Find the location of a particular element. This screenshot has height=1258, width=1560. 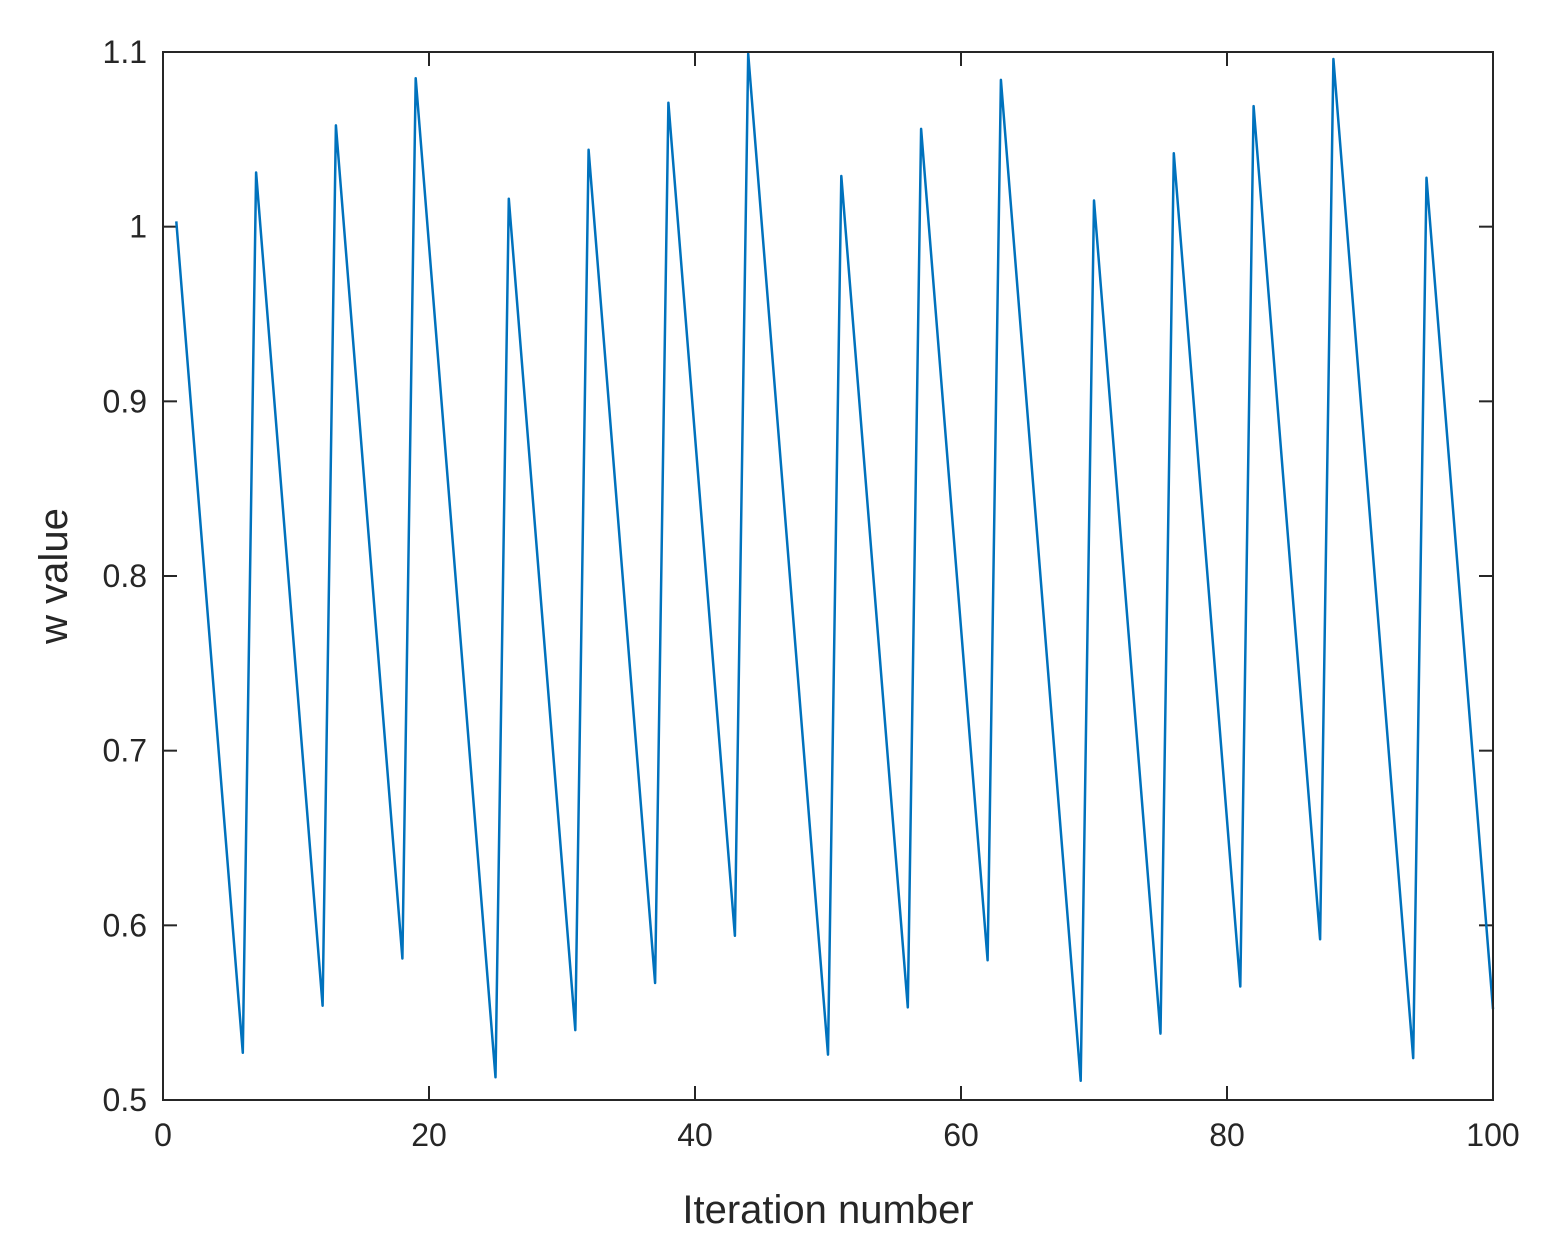

x-tick-label: 60 is located at coordinates (961, 1135).